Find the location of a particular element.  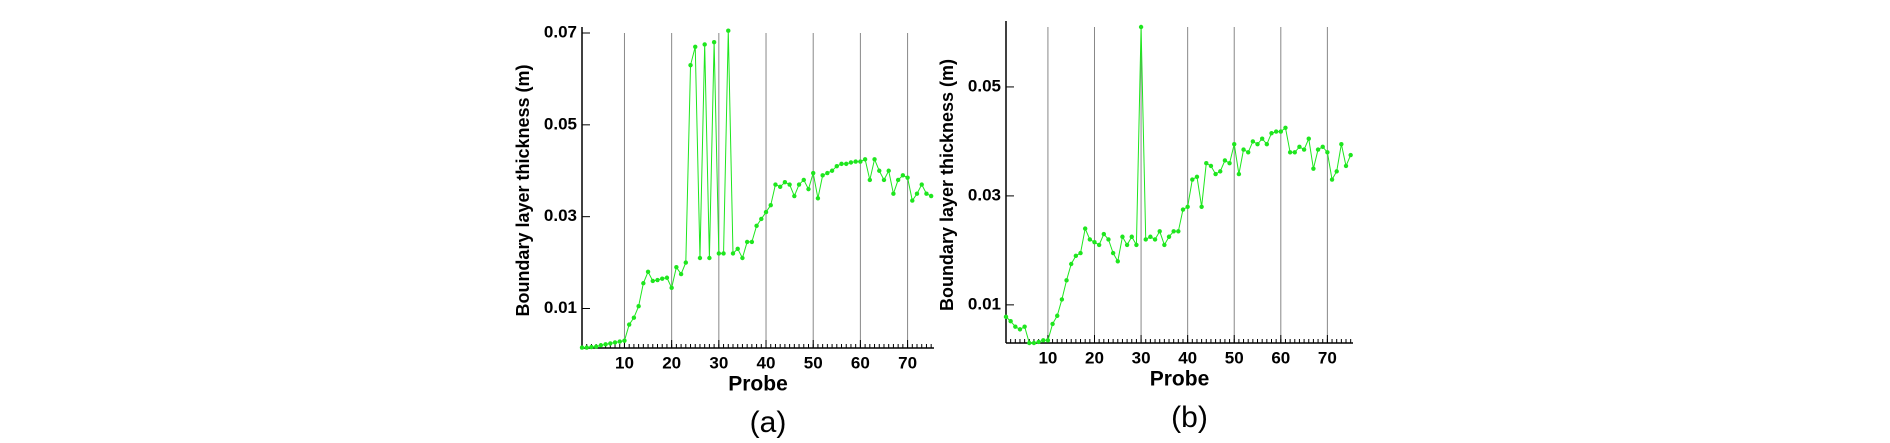

x-axis-label: Probe is located at coordinates (758, 384).